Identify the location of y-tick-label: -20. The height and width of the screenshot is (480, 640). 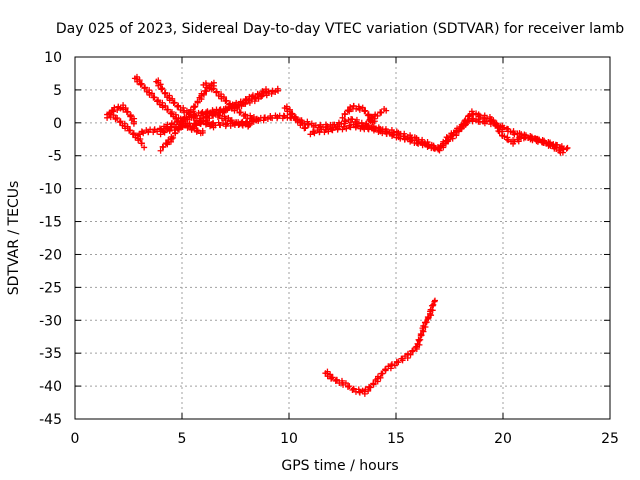
(50, 255).